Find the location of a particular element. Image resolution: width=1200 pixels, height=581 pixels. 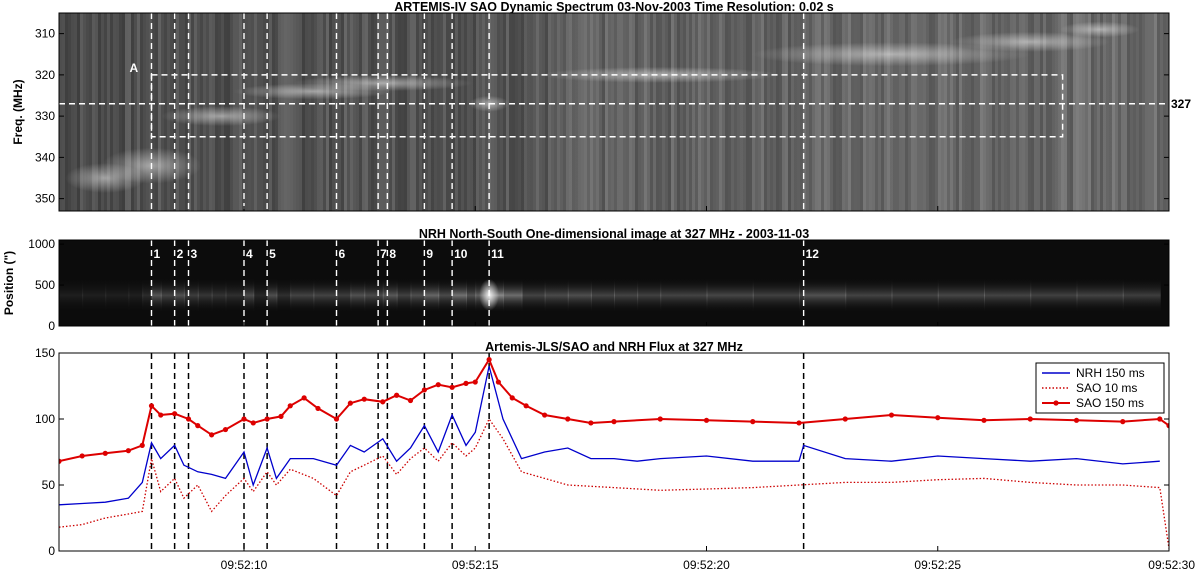

nrh-y-tick-label: 1000 is located at coordinates (41, 244).